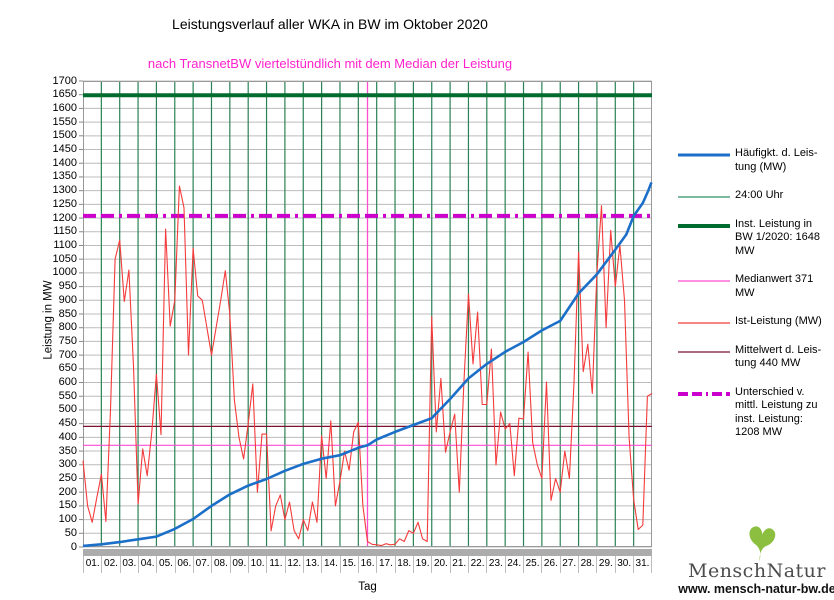  What do you see at coordinates (64, 80) in the screenshot?
I see `y-tick-label: 1700` at bounding box center [64, 80].